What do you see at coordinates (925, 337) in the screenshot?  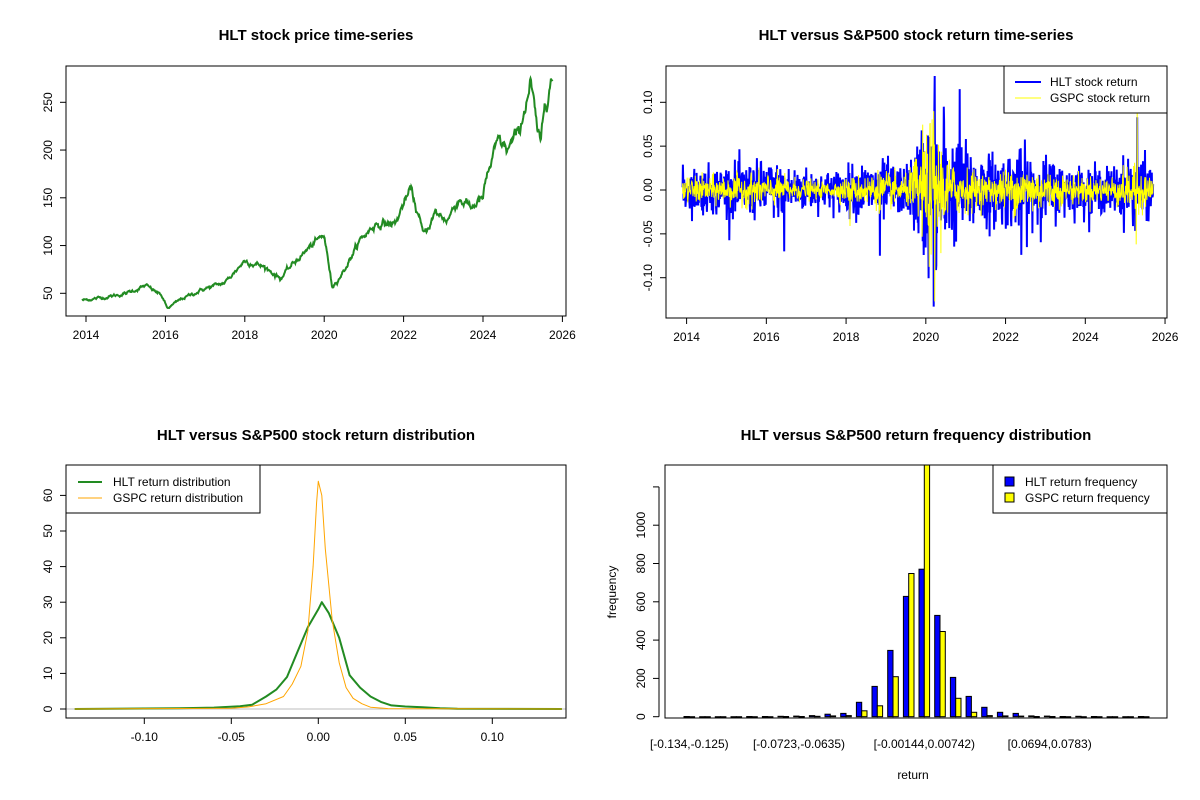 I see `return-x-tick-label: 2020` at bounding box center [925, 337].